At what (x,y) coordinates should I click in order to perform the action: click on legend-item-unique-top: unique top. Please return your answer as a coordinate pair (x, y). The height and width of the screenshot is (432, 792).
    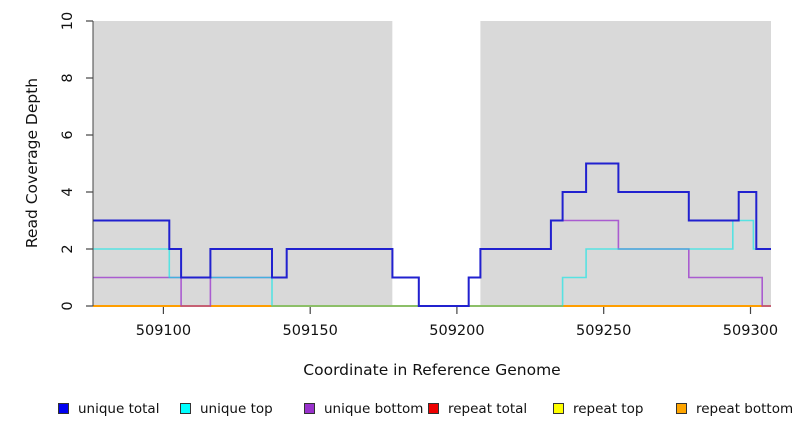
    Looking at the image, I should click on (226, 408).